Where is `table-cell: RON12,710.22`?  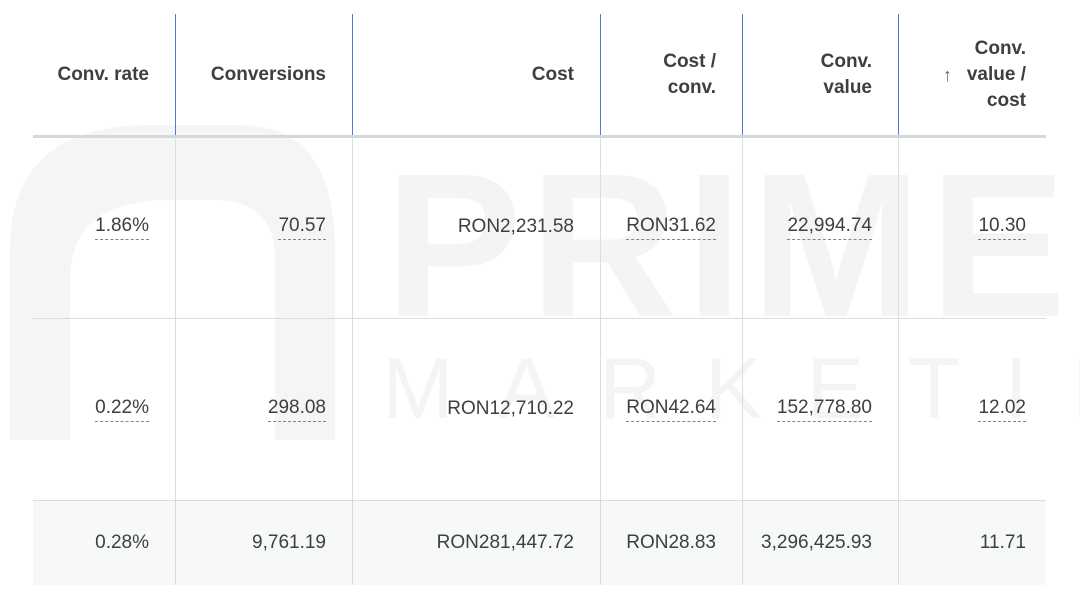 table-cell: RON12,710.22 is located at coordinates (476, 409).